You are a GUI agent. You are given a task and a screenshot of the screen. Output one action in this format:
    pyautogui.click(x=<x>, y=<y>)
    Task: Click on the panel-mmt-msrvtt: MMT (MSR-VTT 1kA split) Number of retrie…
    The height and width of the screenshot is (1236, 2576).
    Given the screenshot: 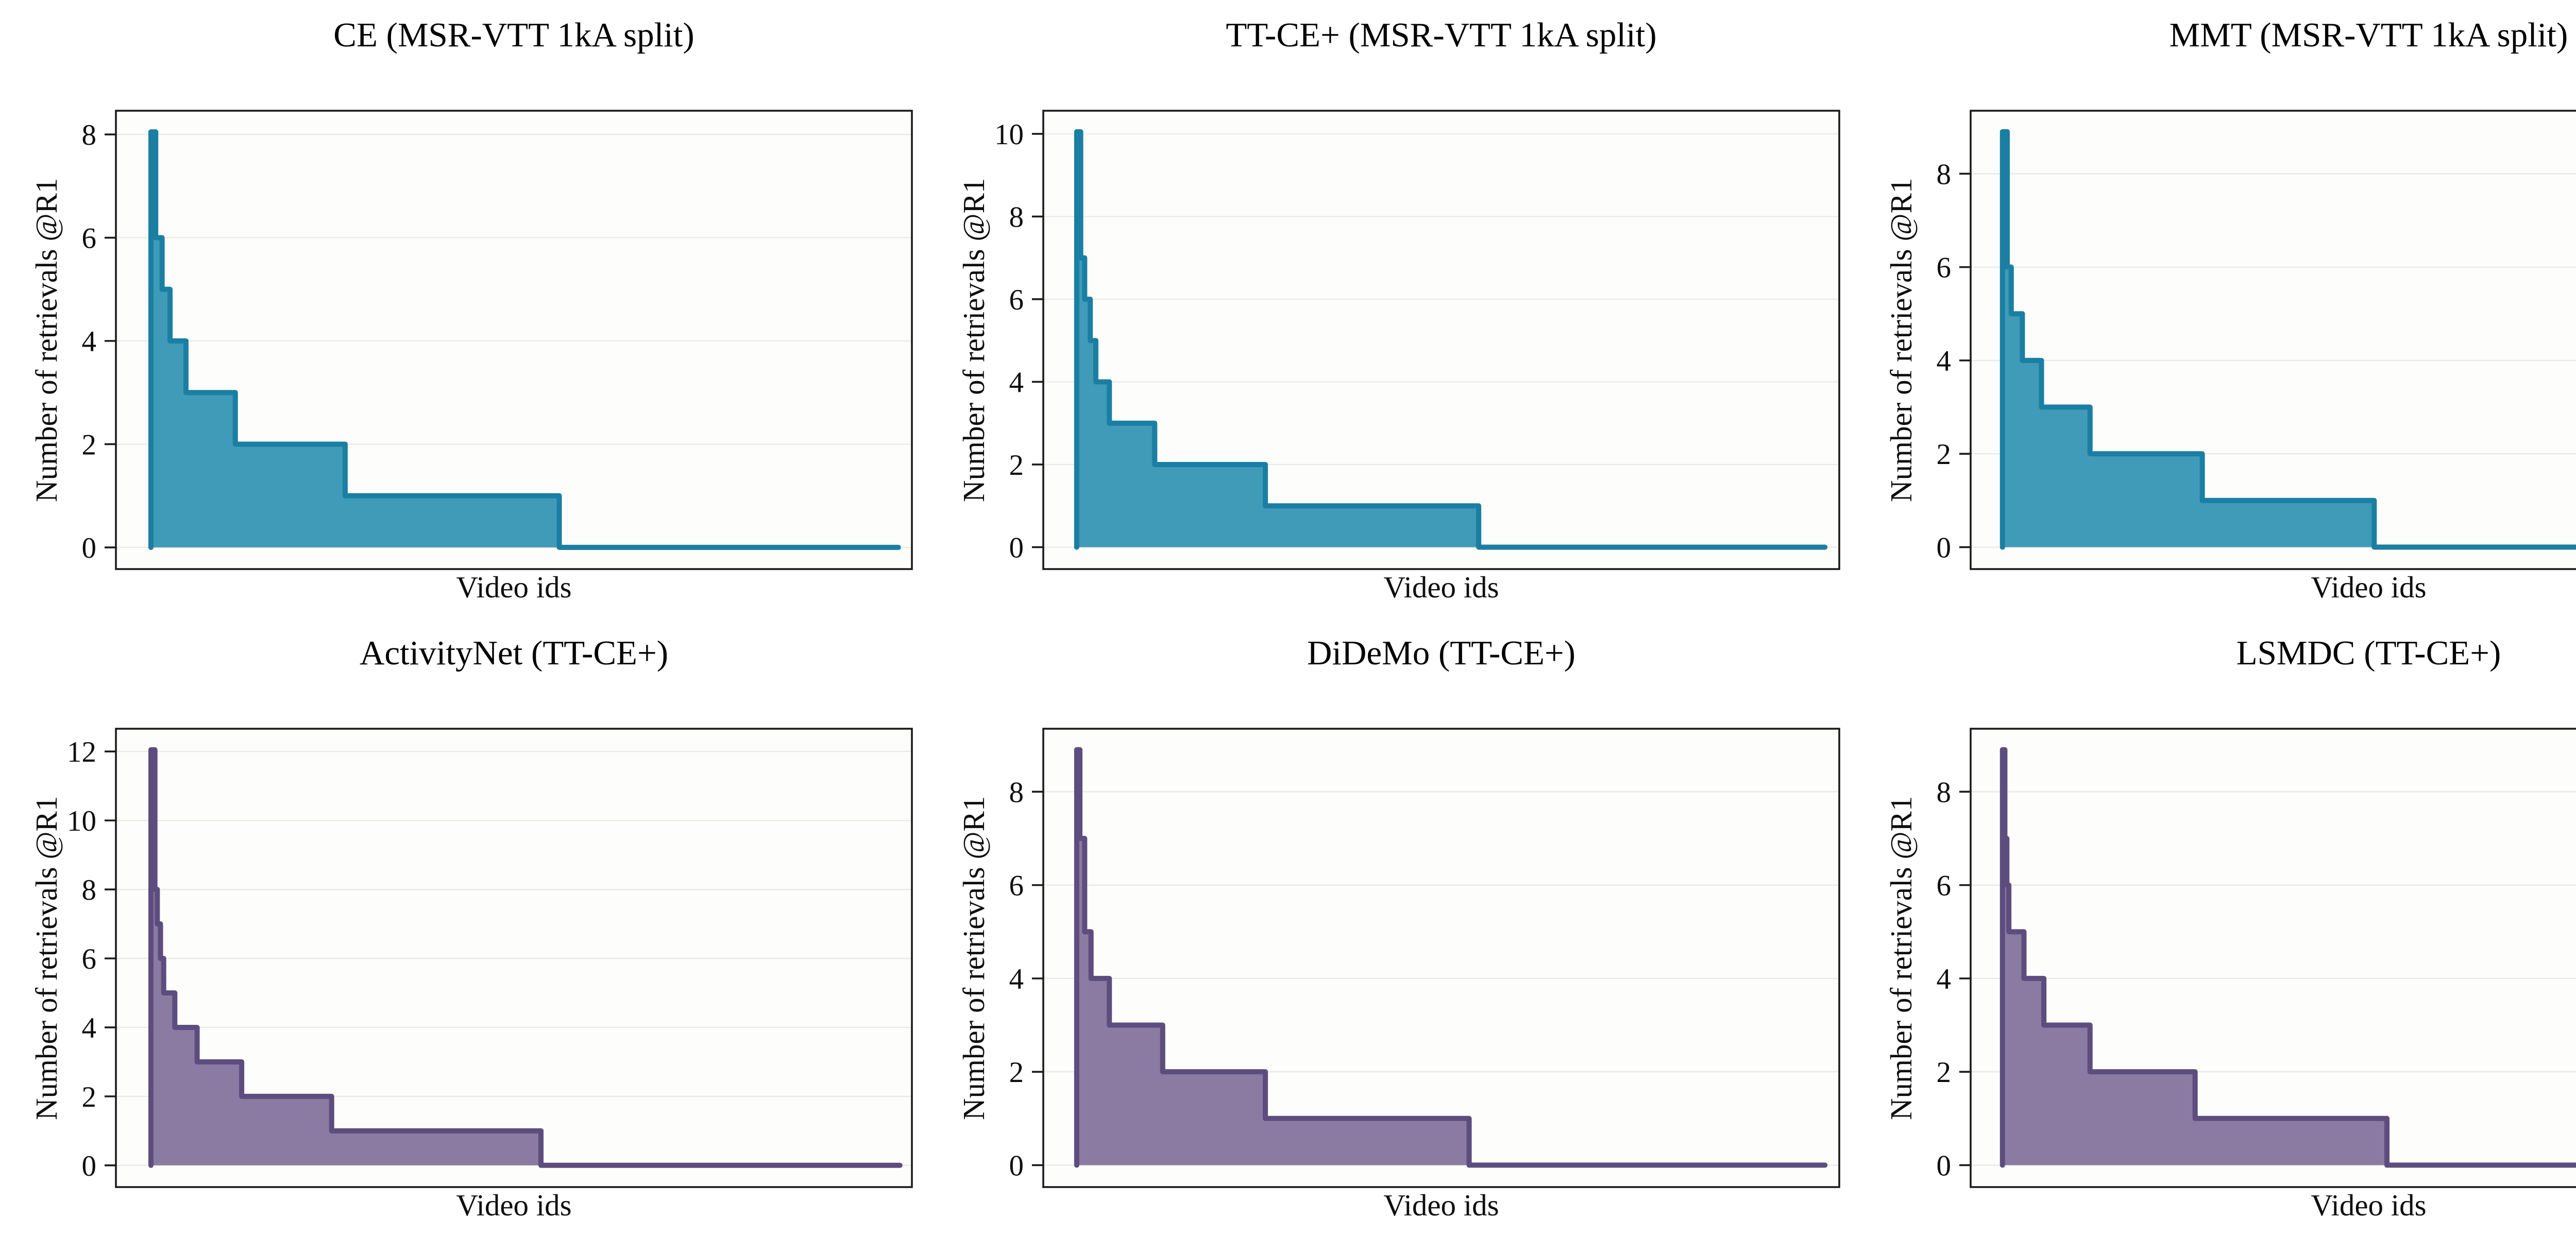 What is the action you would take?
    pyautogui.click(x=2215, y=309)
    